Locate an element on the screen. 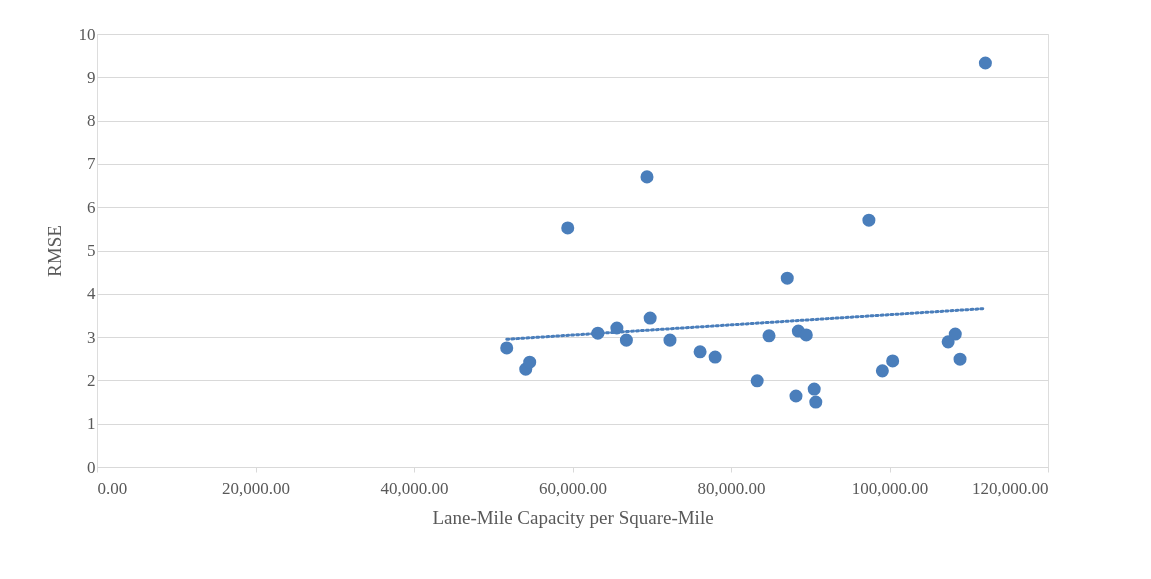 The width and height of the screenshot is (1151, 579). y-tick-label: 2 is located at coordinates (91, 380).